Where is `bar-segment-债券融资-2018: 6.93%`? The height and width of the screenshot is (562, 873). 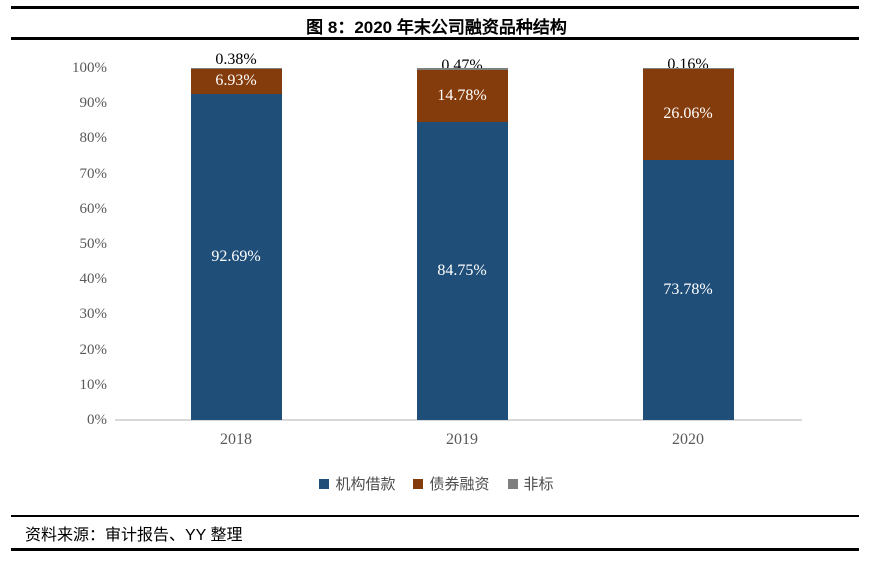
bar-segment-债券融资-2018: 6.93% is located at coordinates (236, 81).